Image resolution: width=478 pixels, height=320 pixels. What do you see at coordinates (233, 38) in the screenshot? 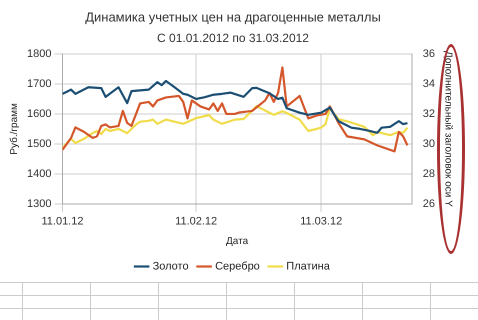
I see `chart-subtitle: С 01.01.2012 по 31.03.2012` at bounding box center [233, 38].